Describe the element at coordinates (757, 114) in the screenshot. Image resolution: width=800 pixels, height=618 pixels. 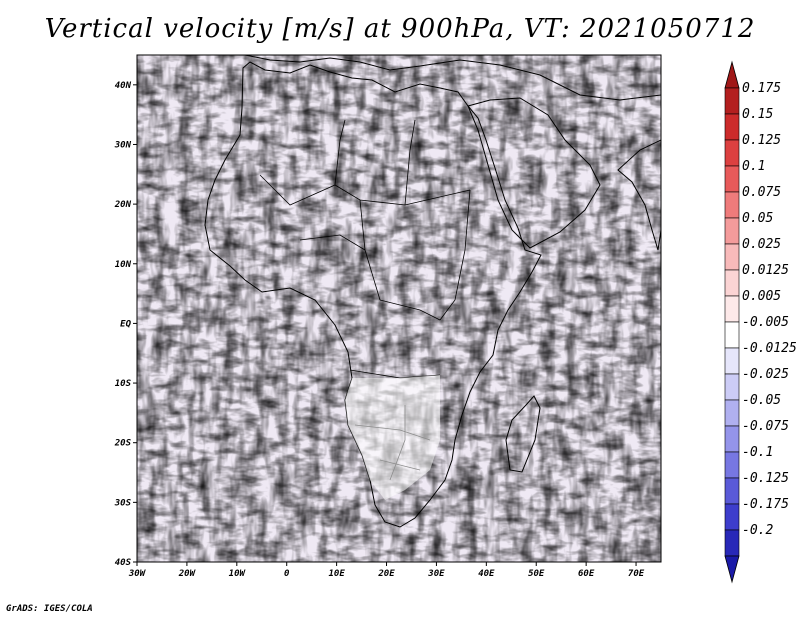
I see `colorbar-label: 0.15` at that location.